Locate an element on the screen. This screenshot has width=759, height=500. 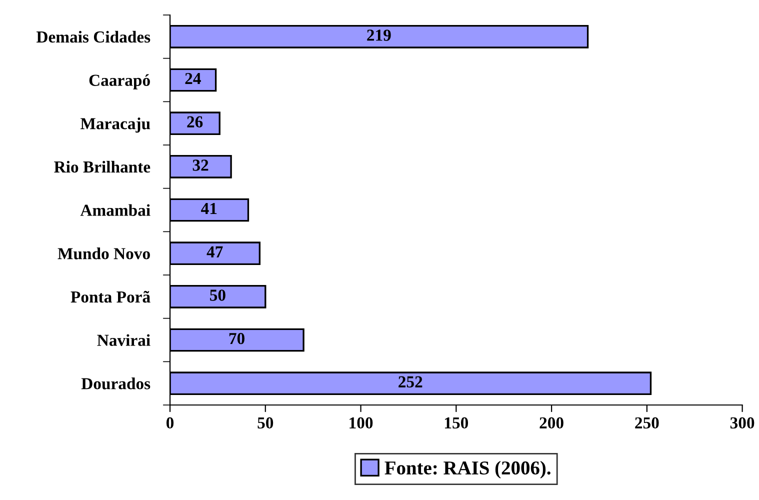
data-label: 32 is located at coordinates (200, 165).